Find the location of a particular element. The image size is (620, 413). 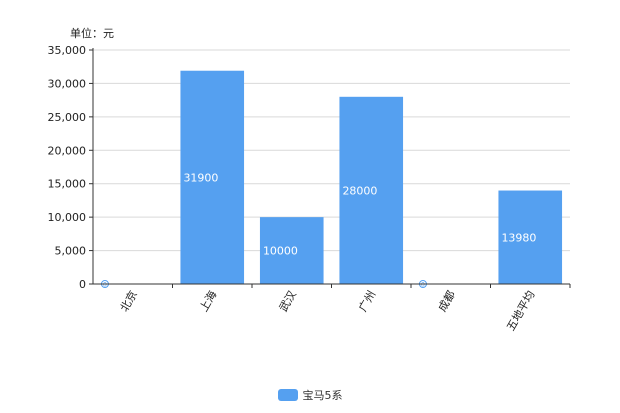

x-tick-label: 上海 is located at coordinates (207, 301).